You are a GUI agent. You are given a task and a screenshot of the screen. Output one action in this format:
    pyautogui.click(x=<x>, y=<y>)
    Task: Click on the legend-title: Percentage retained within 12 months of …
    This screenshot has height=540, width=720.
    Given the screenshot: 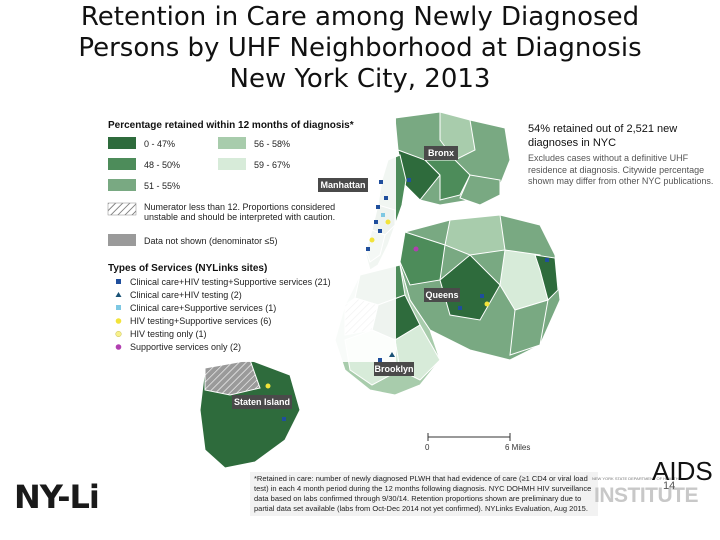 What is the action you would take?
    pyautogui.click(x=231, y=125)
    